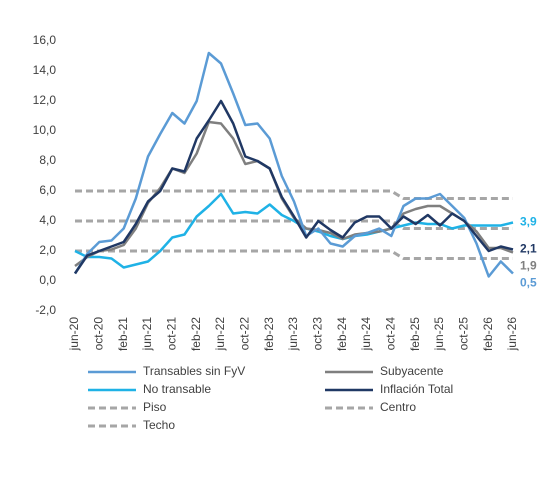 This screenshot has width=547, height=478. What do you see at coordinates (398, 407) in the screenshot?
I see `legend-label: Centro` at bounding box center [398, 407].